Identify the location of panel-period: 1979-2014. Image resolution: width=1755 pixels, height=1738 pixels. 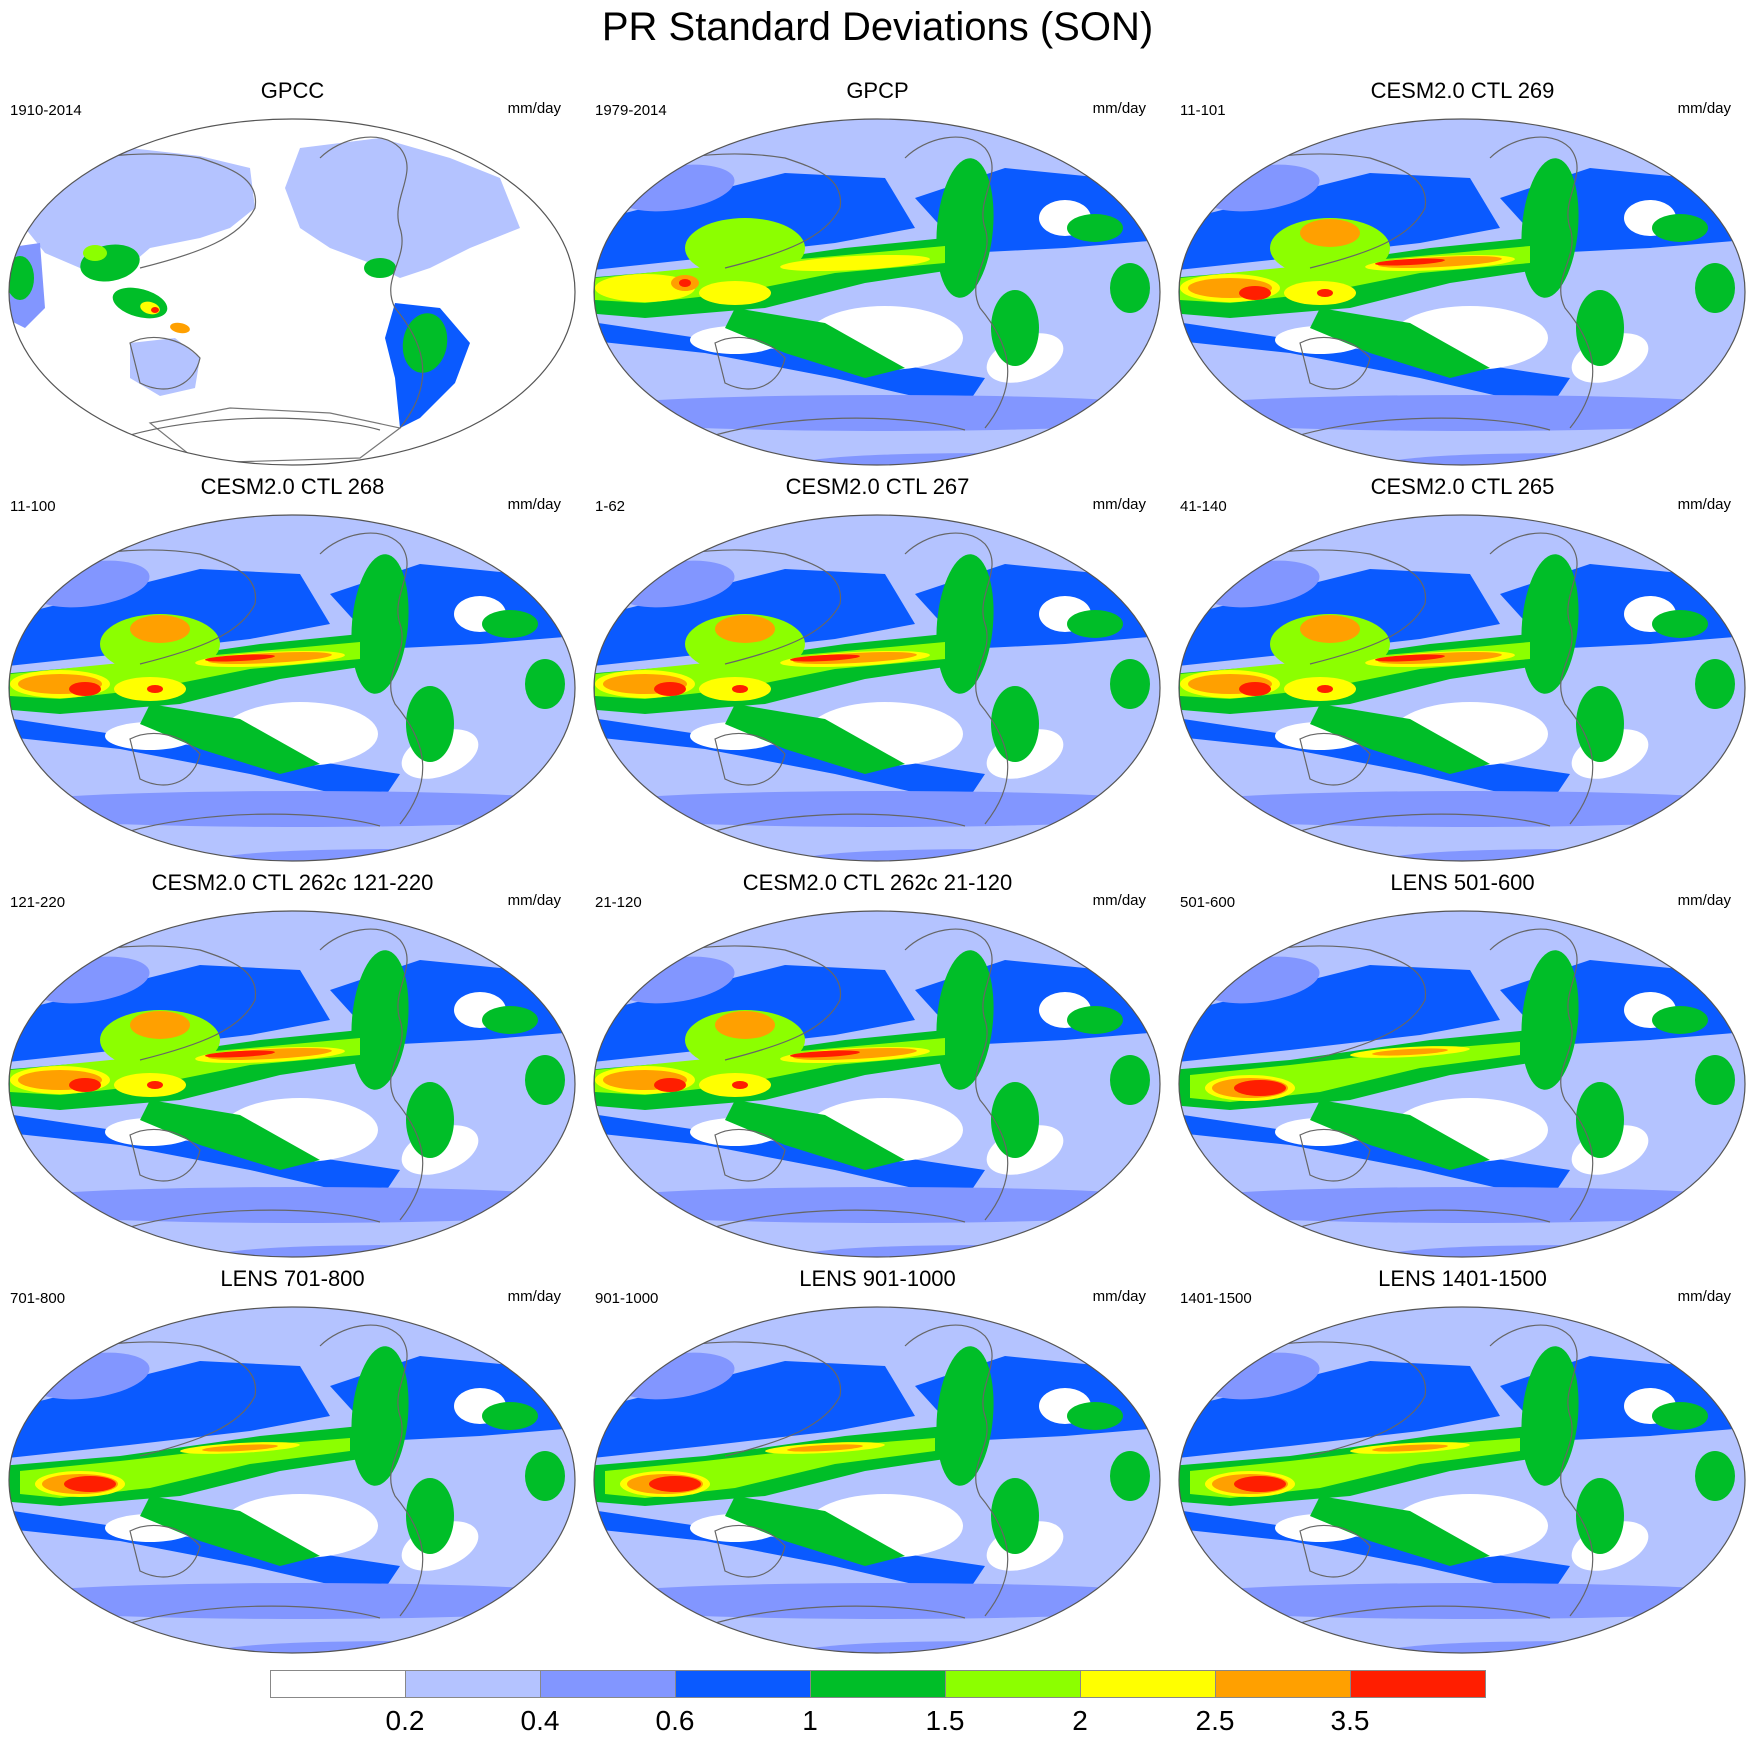
(631, 110).